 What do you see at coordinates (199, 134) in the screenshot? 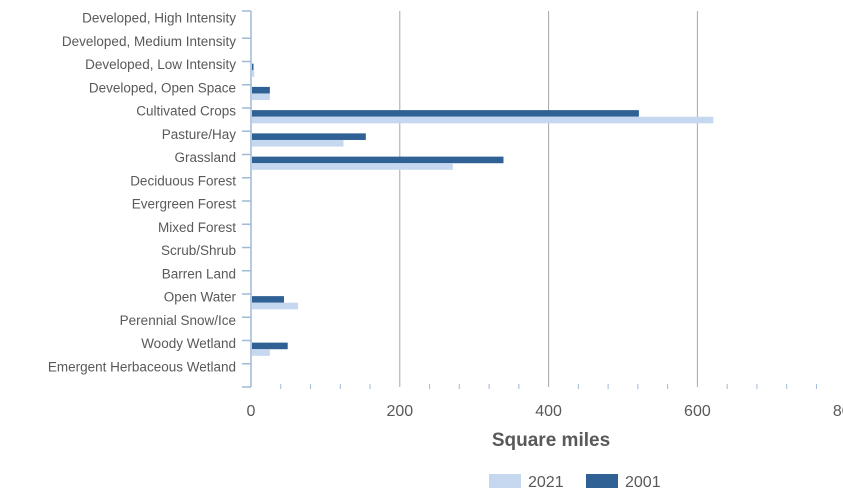
I see `category-label: Pasture/Hay` at bounding box center [199, 134].